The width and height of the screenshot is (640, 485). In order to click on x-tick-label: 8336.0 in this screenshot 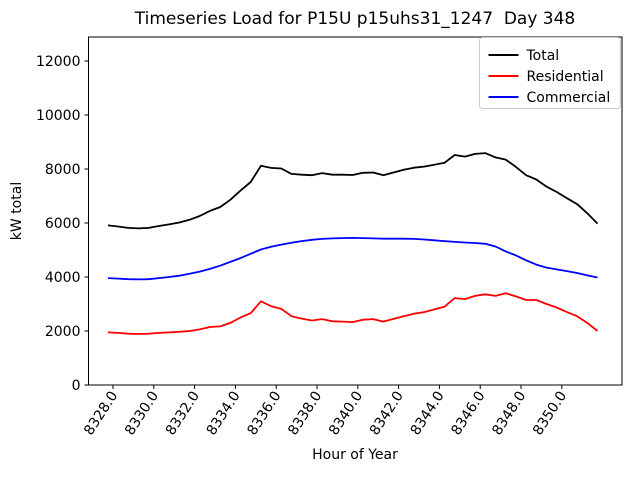, I will do `click(264, 413)`.